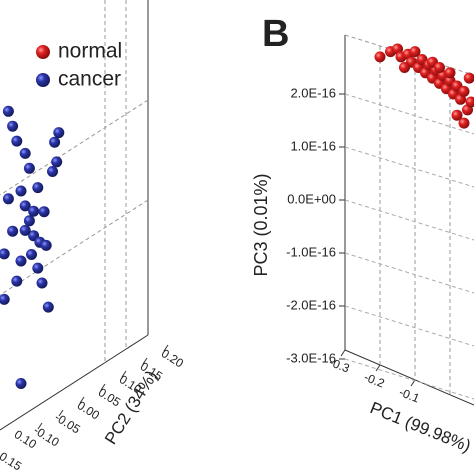 This screenshot has width=474, height=474. What do you see at coordinates (311, 251) in the screenshot?
I see `y-tick-label: -1.0E-16` at bounding box center [311, 251].